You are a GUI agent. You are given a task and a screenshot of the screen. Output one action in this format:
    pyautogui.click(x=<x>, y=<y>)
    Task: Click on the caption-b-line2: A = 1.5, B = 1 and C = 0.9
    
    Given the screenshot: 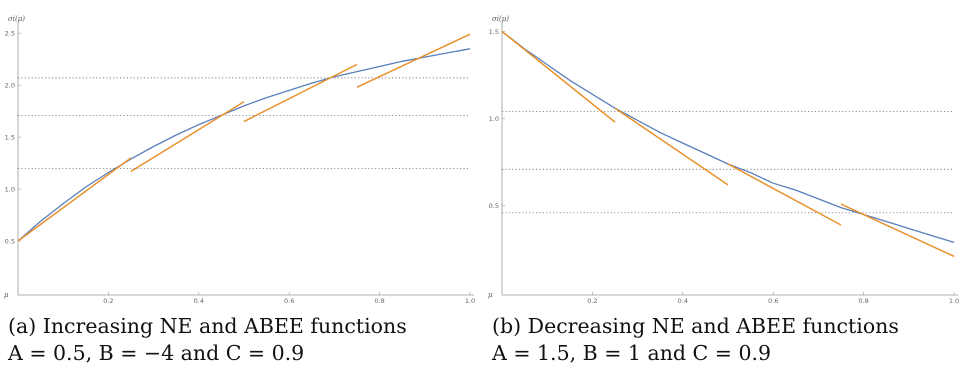 What is the action you would take?
    pyautogui.click(x=632, y=353)
    